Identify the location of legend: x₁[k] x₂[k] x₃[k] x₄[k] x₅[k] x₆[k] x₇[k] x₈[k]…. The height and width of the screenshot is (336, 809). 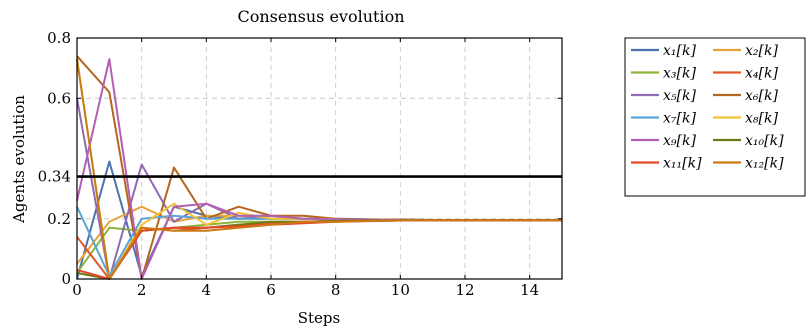
(715, 117).